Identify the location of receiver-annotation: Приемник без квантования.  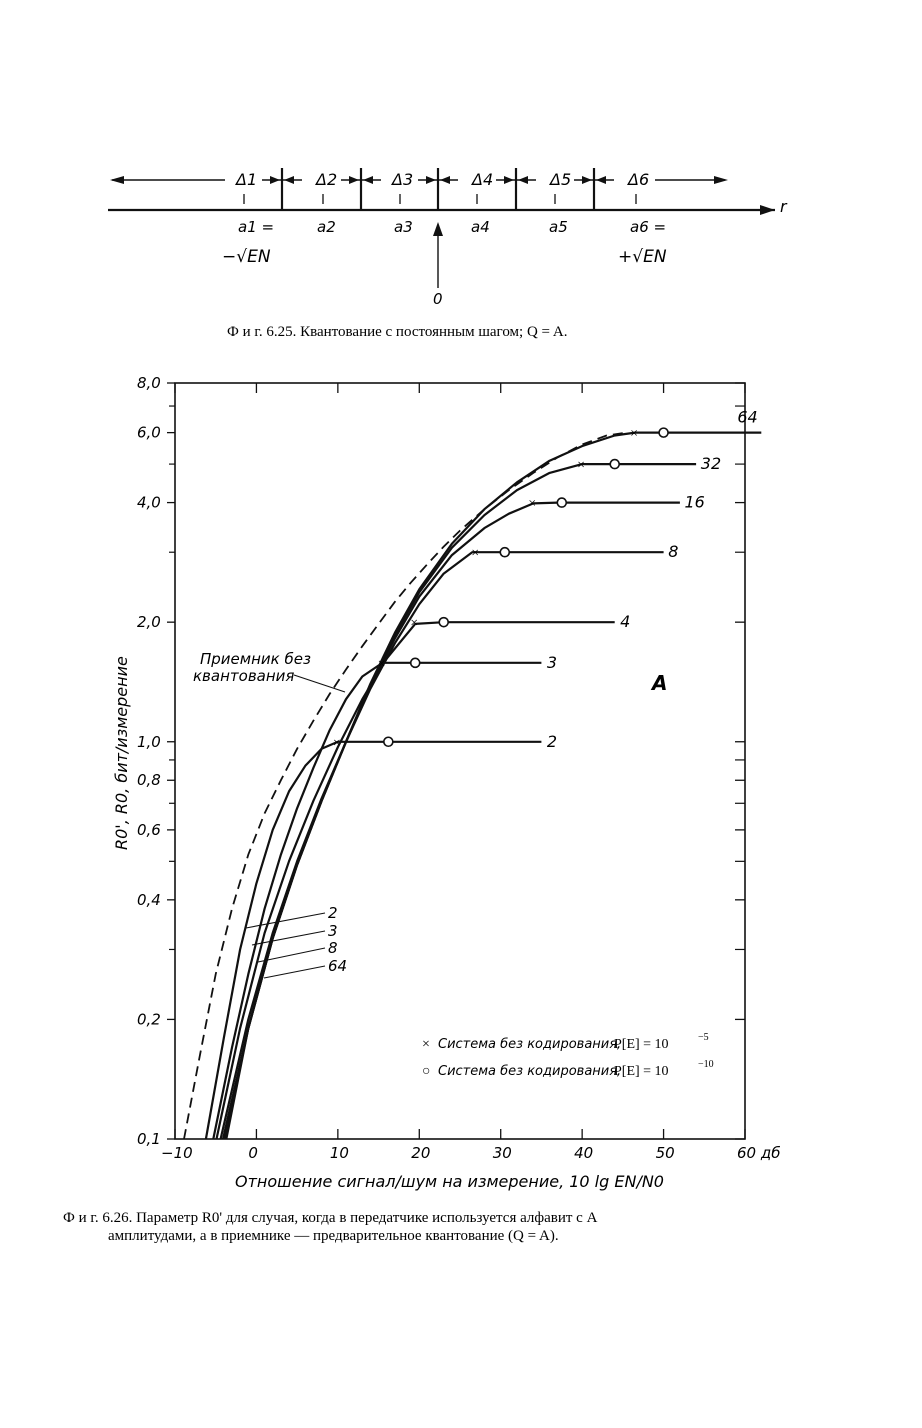
(269, 671).